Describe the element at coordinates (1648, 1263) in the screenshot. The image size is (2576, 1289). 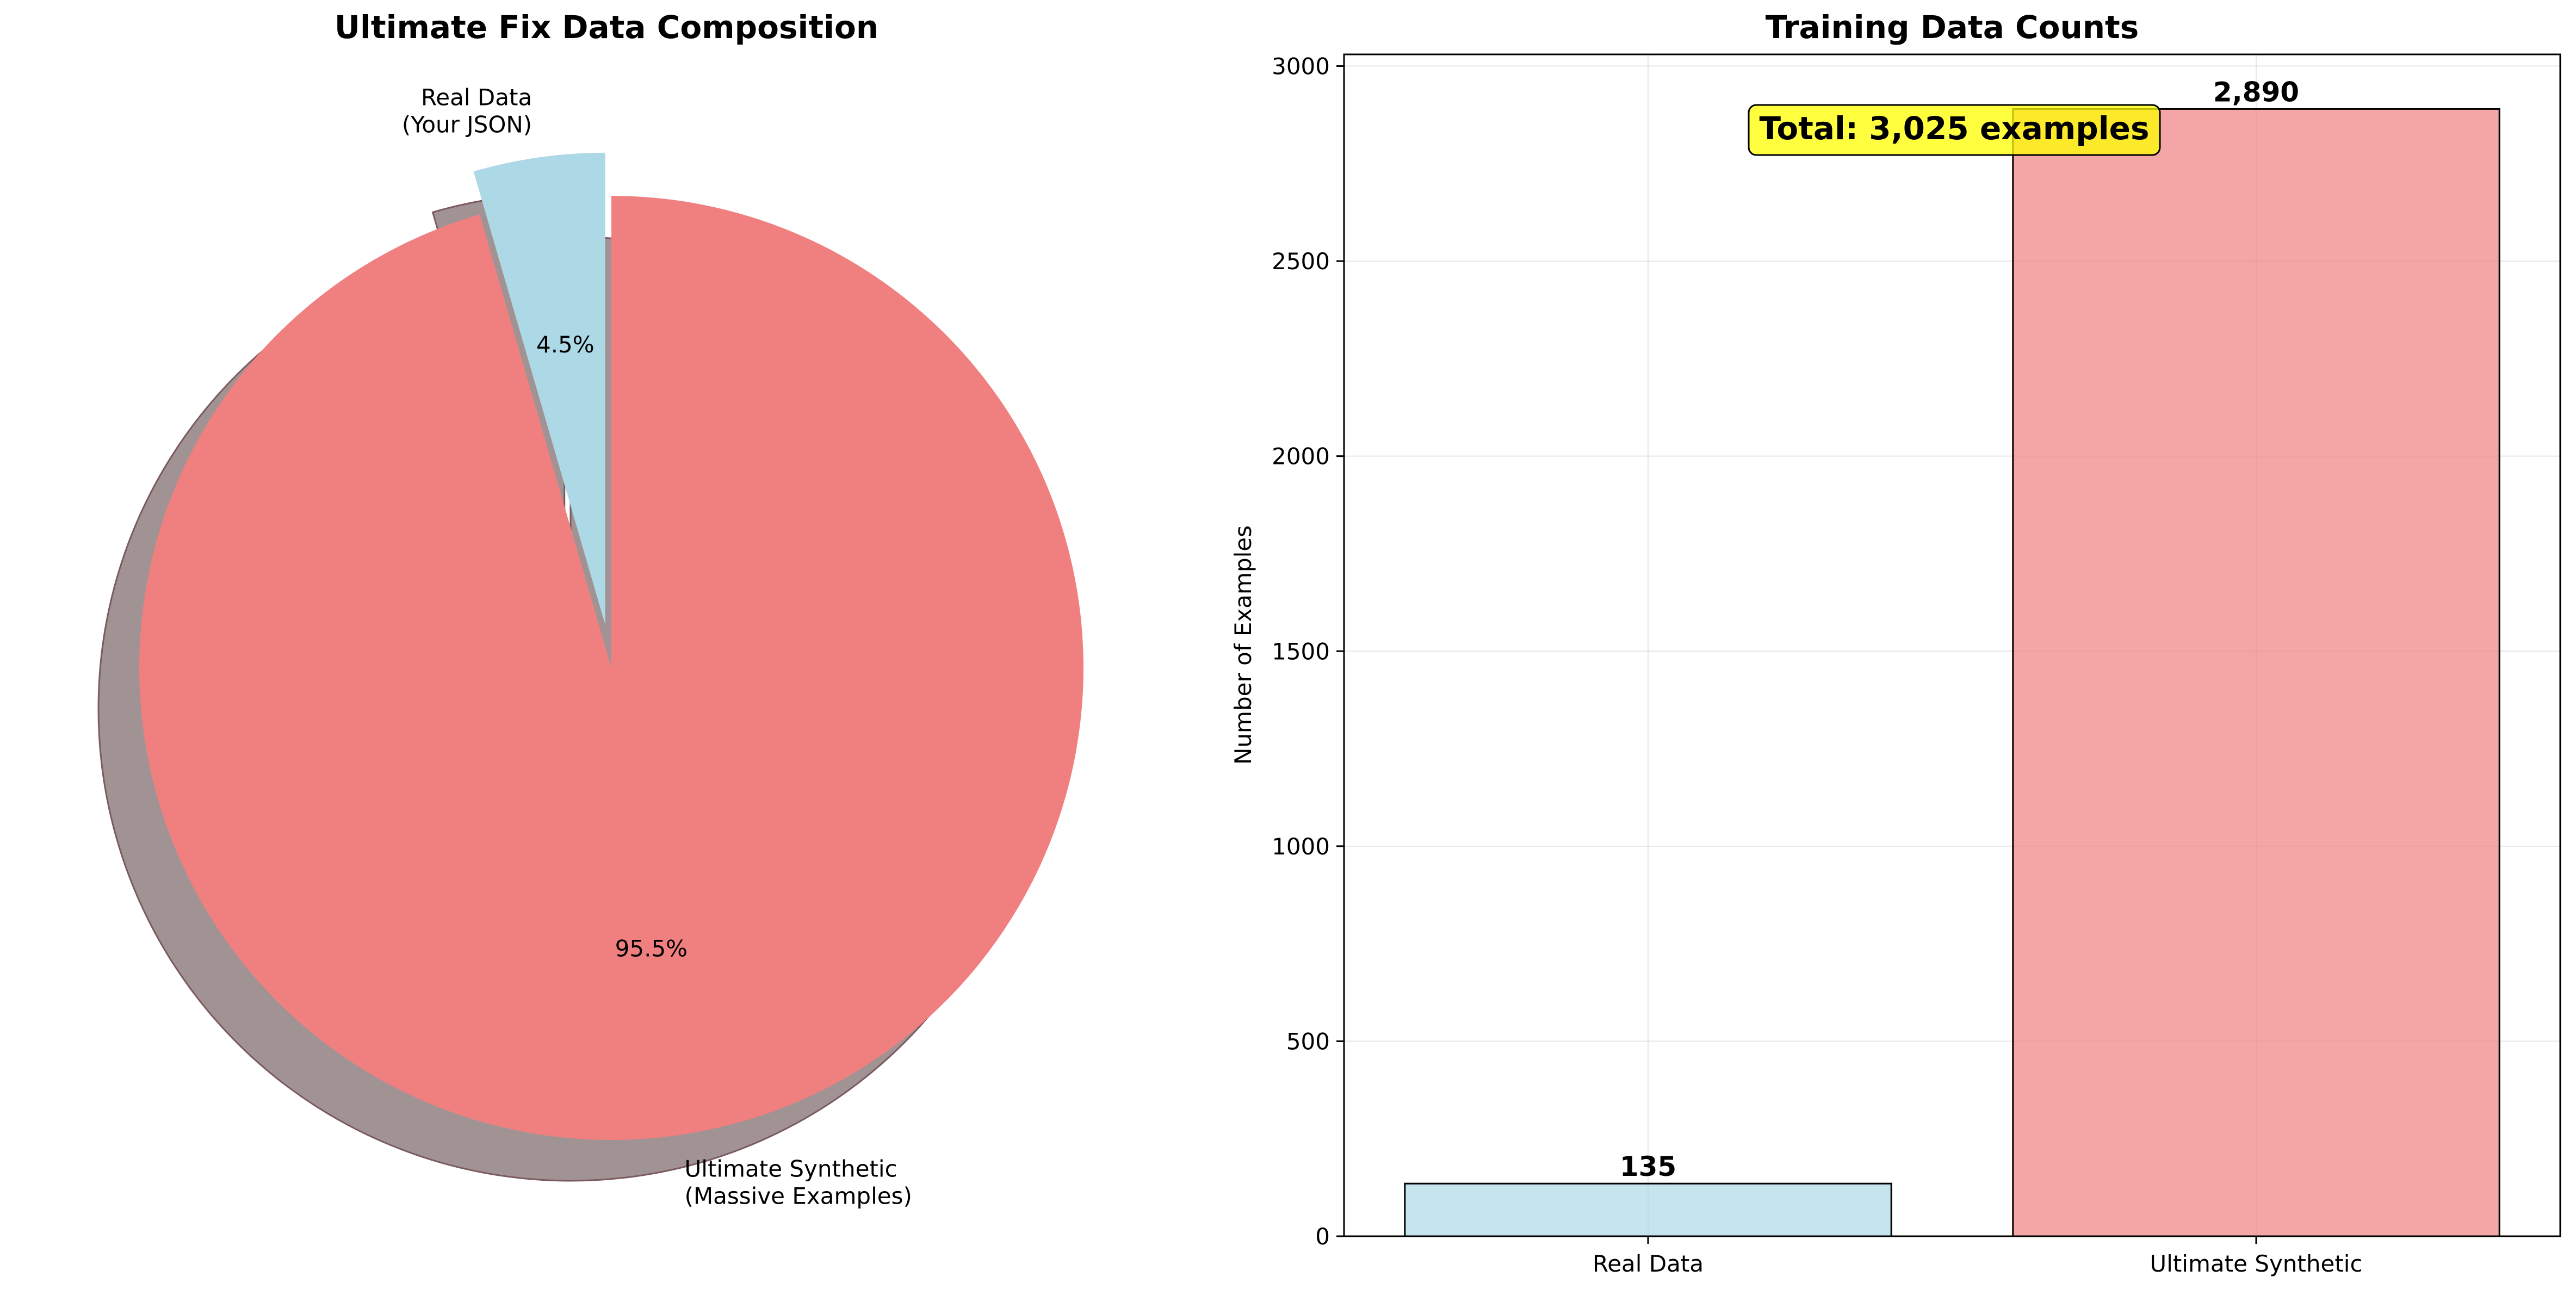
I see `x-tick-label: Real Data` at that location.